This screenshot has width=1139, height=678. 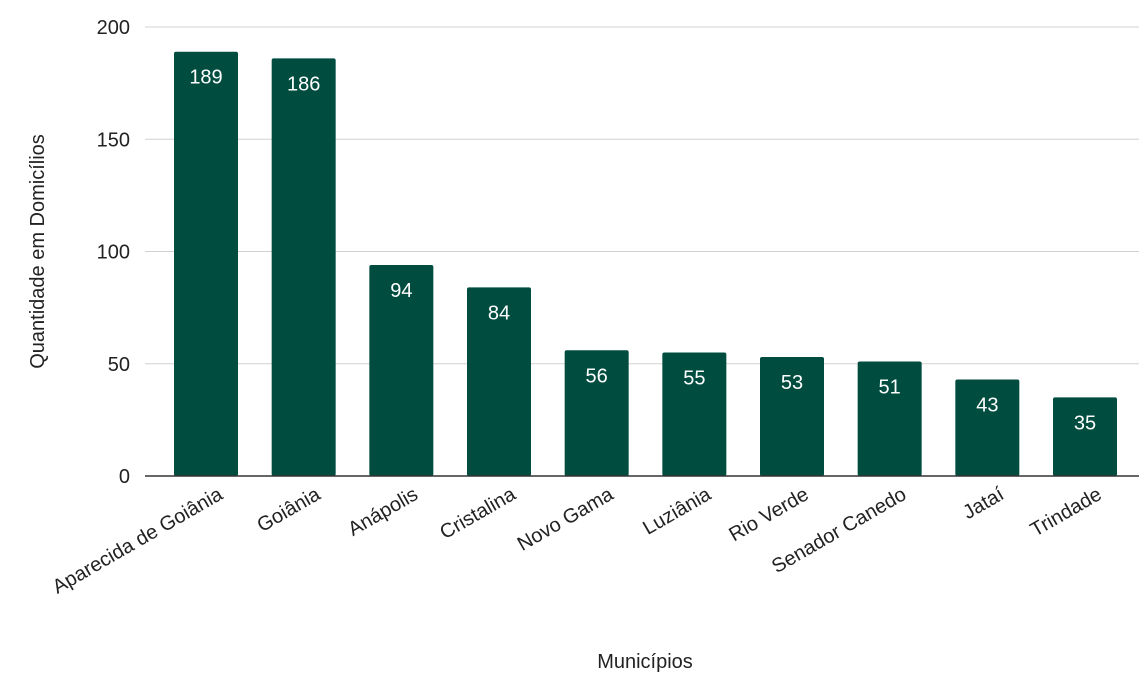 I want to click on x-tick-label: Rio Verde, so click(x=768, y=514).